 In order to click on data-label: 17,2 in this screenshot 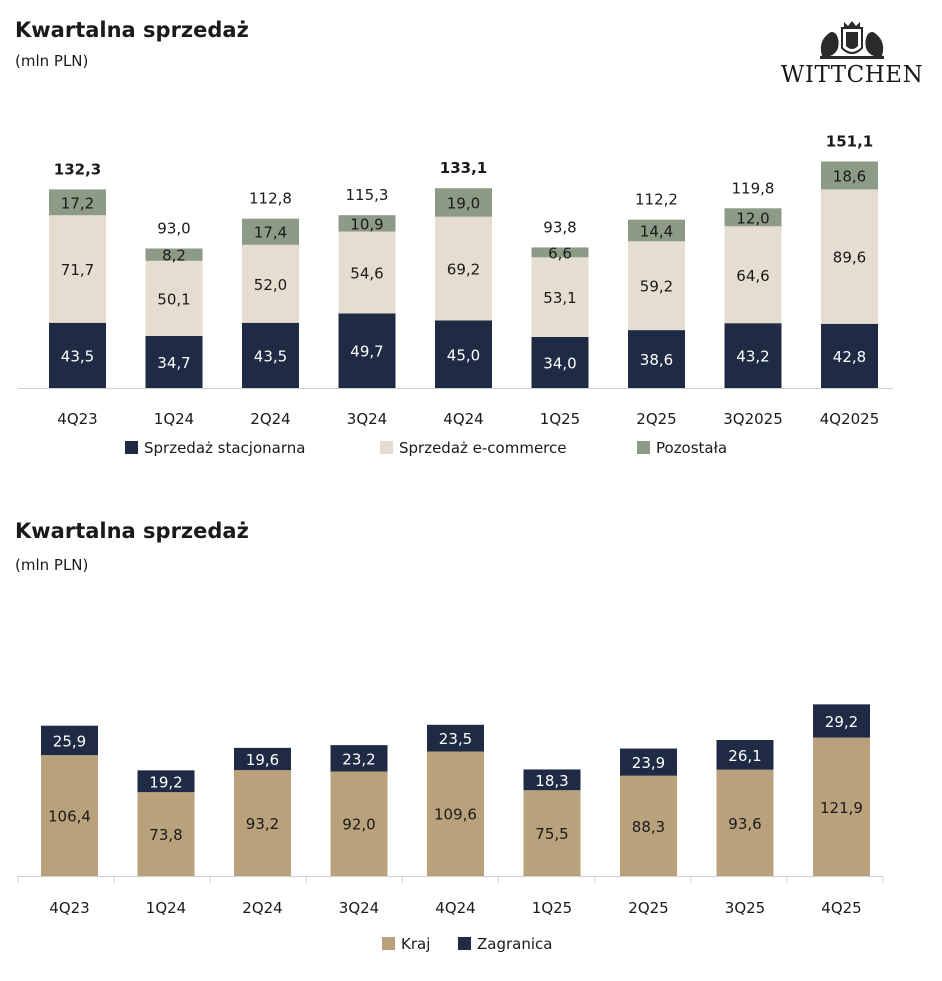, I will do `click(77, 203)`.